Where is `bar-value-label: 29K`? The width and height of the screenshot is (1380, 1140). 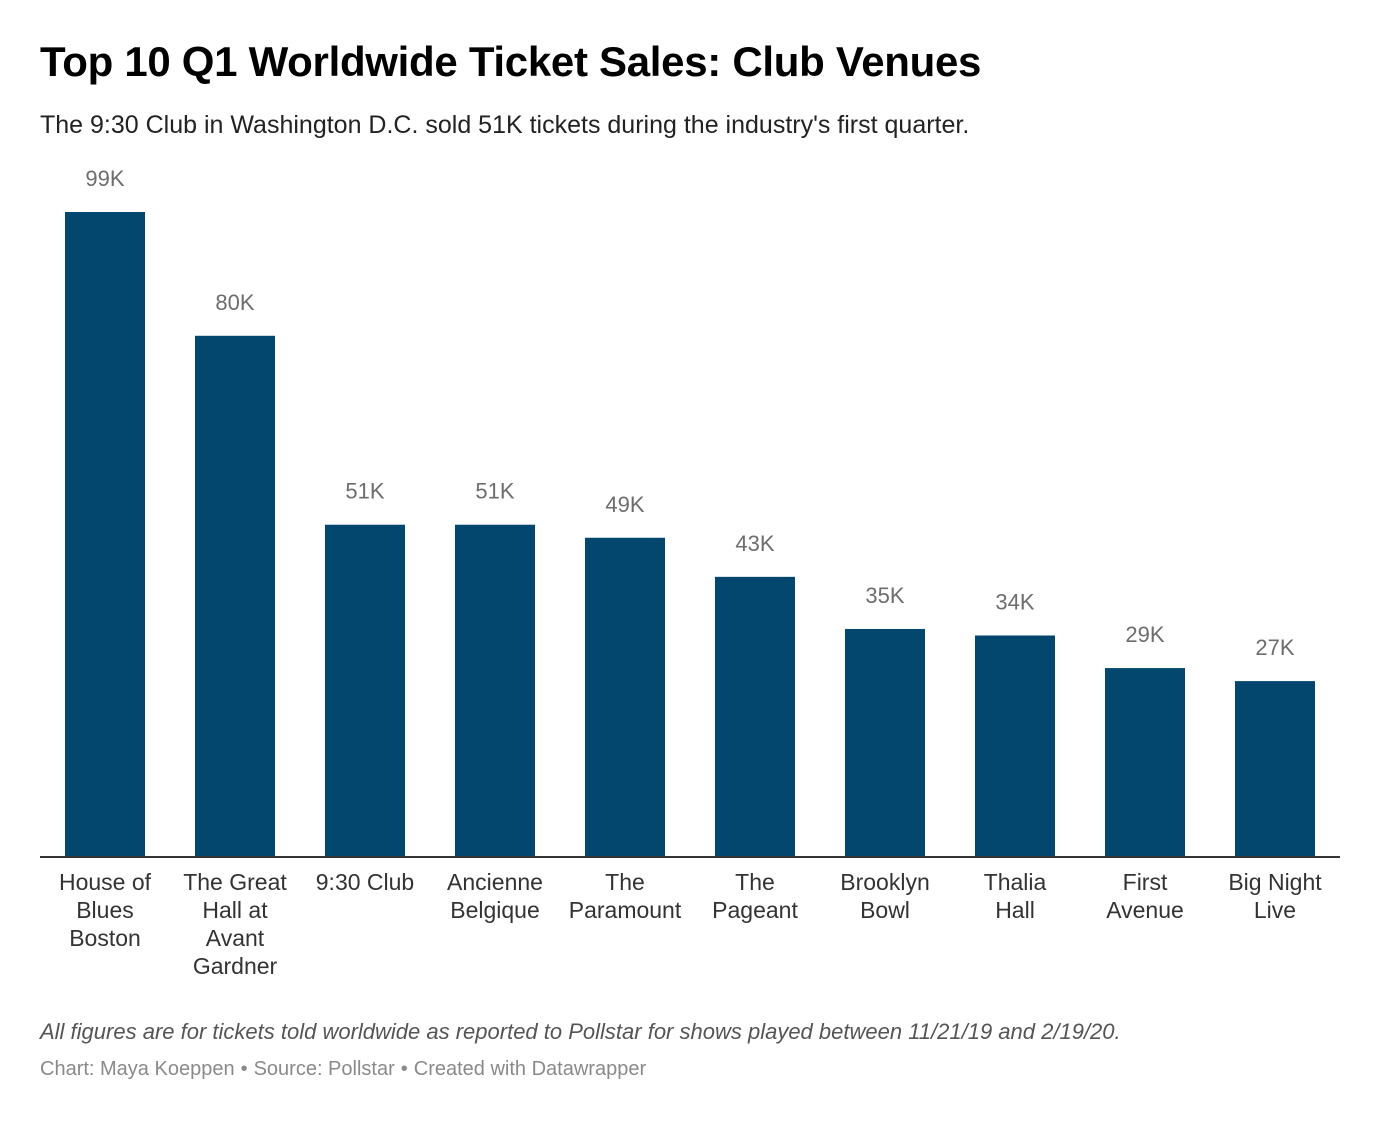
bar-value-label: 29K is located at coordinates (1144, 634).